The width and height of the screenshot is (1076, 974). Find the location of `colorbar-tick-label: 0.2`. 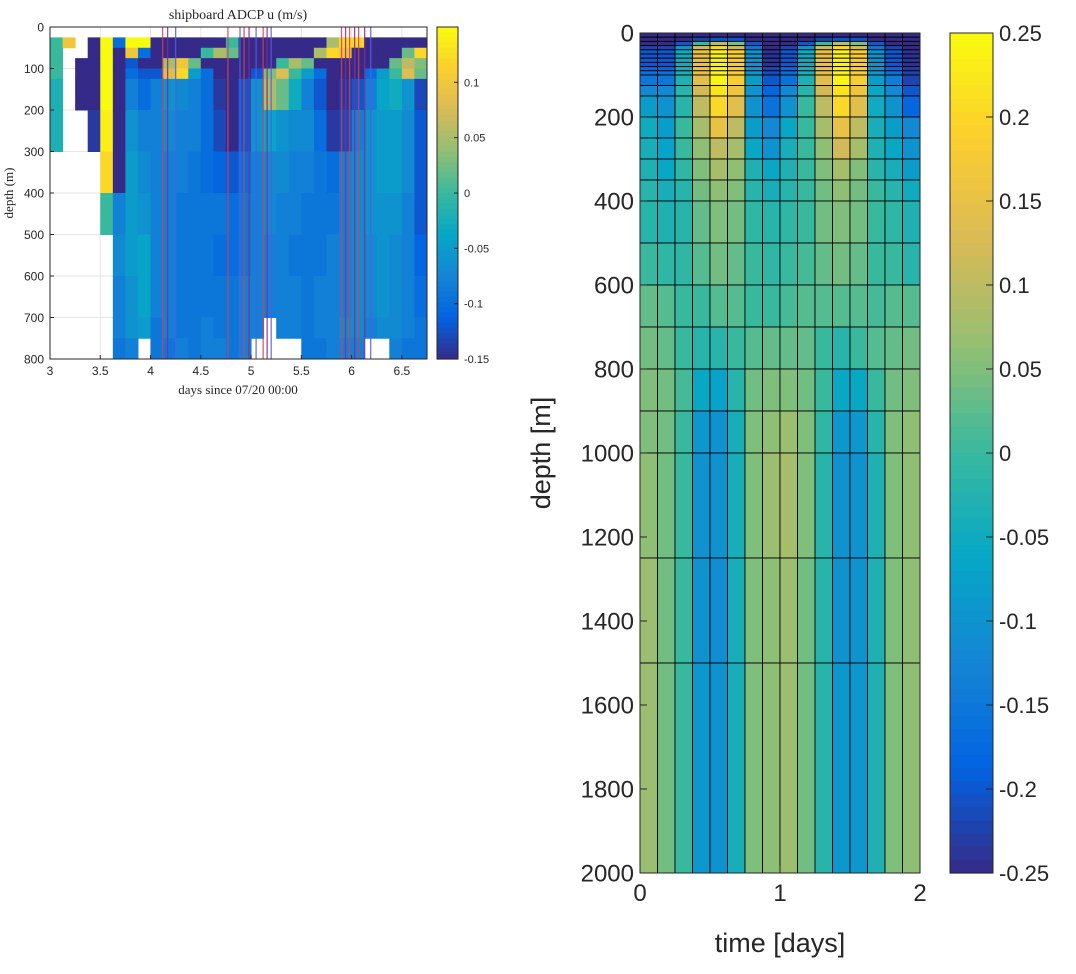

colorbar-tick-label: 0.2 is located at coordinates (1014, 117).